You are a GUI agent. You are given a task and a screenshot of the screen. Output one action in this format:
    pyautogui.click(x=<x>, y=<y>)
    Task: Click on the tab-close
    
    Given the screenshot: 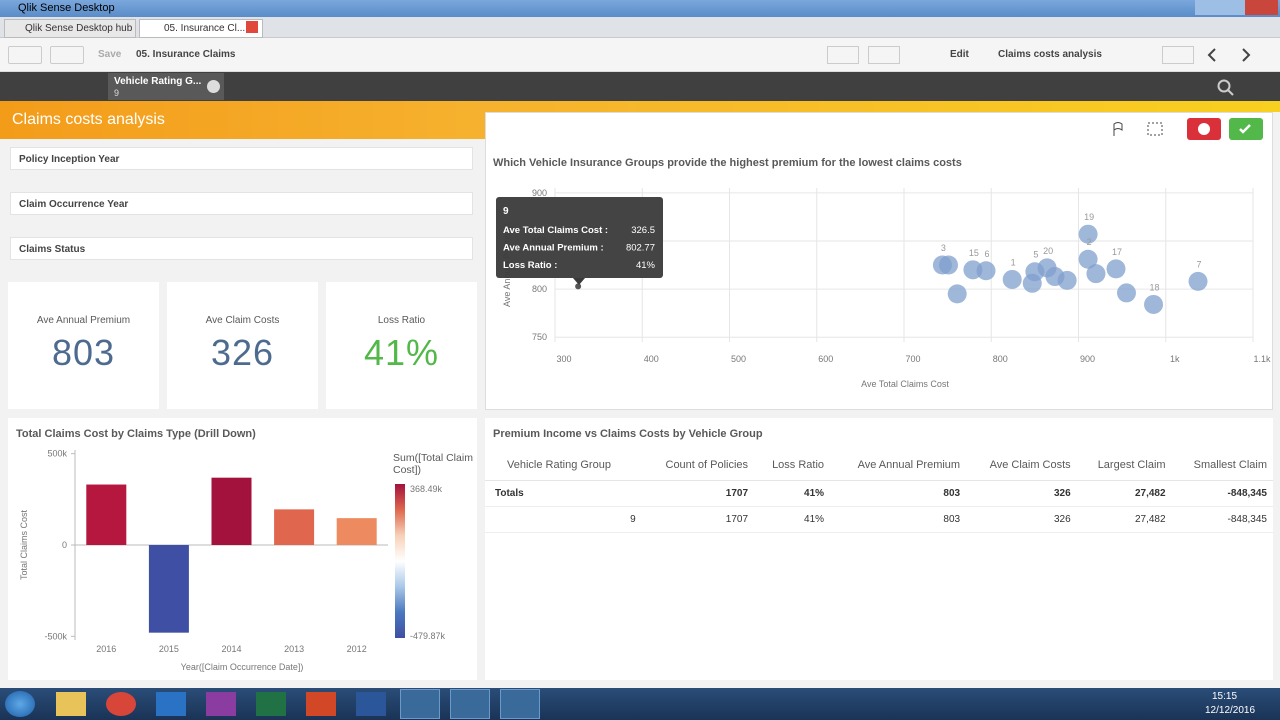 What is the action you would take?
    pyautogui.click(x=252, y=27)
    